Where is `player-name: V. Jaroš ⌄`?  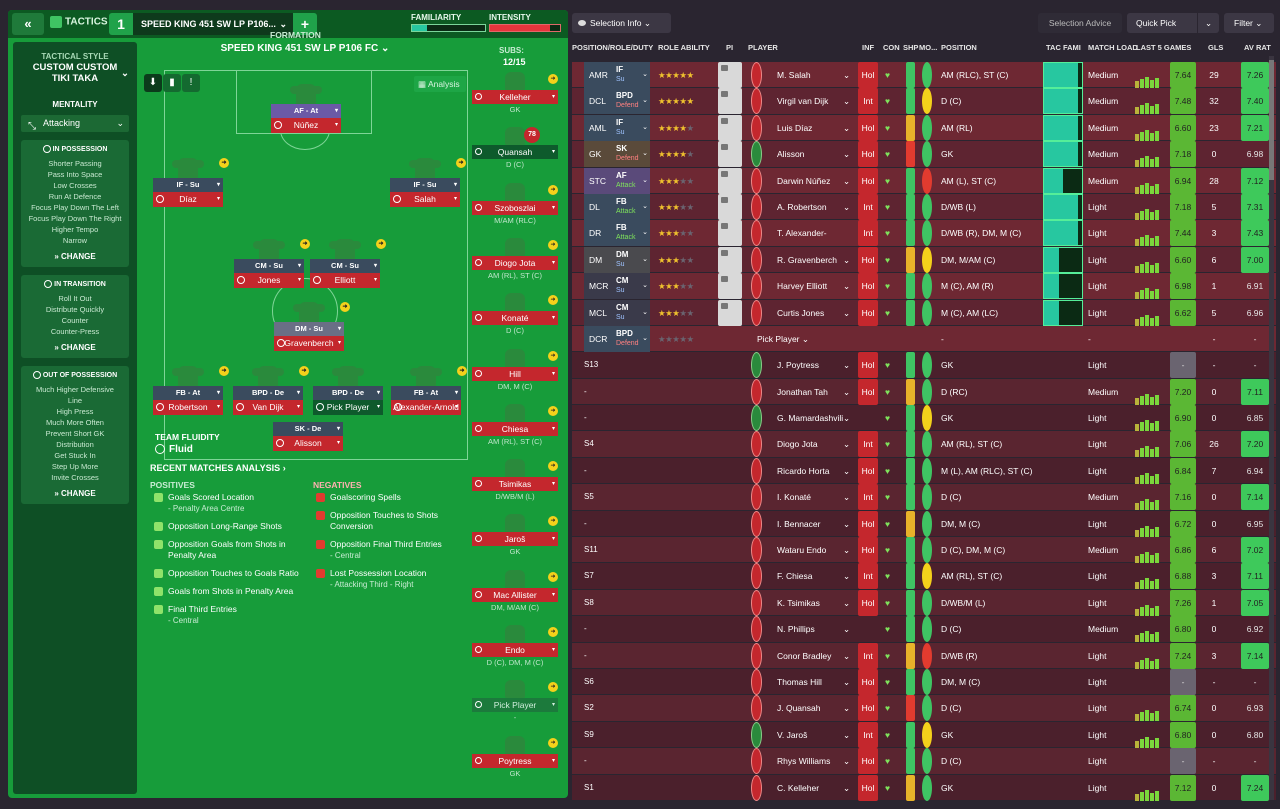 player-name: V. Jaroš ⌄ is located at coordinates (814, 735).